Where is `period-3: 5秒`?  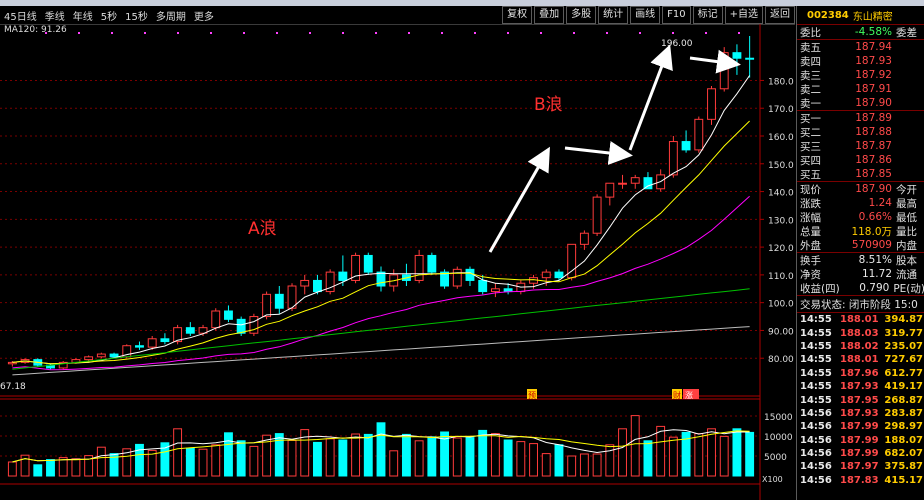 period-3: 5秒 is located at coordinates (109, 17).